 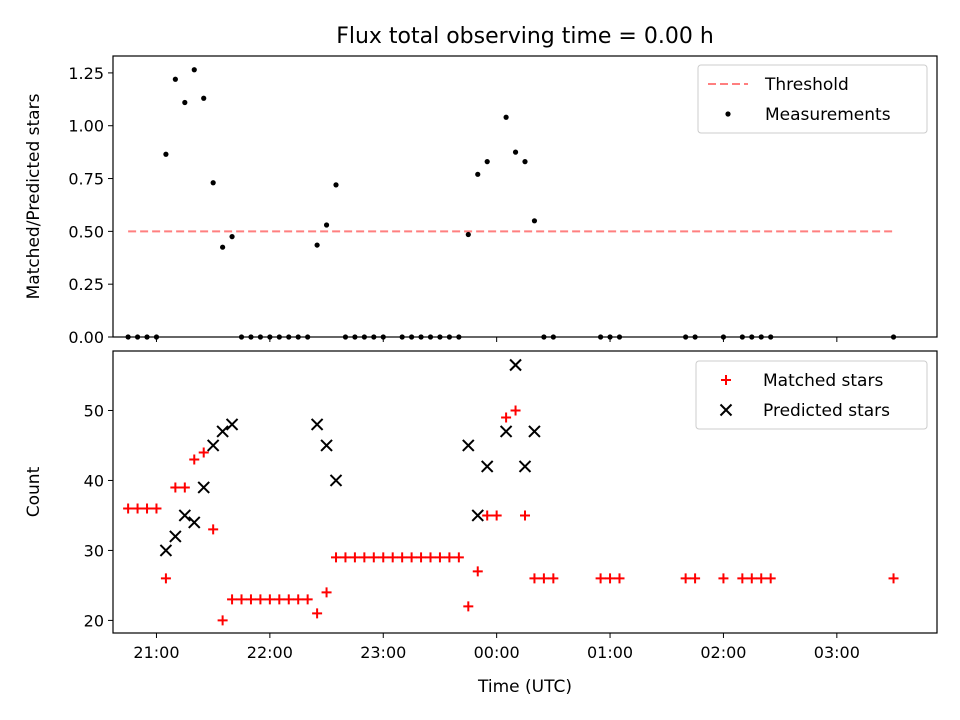 What do you see at coordinates (86, 284) in the screenshot?
I see `y-tick-label: 0.25` at bounding box center [86, 284].